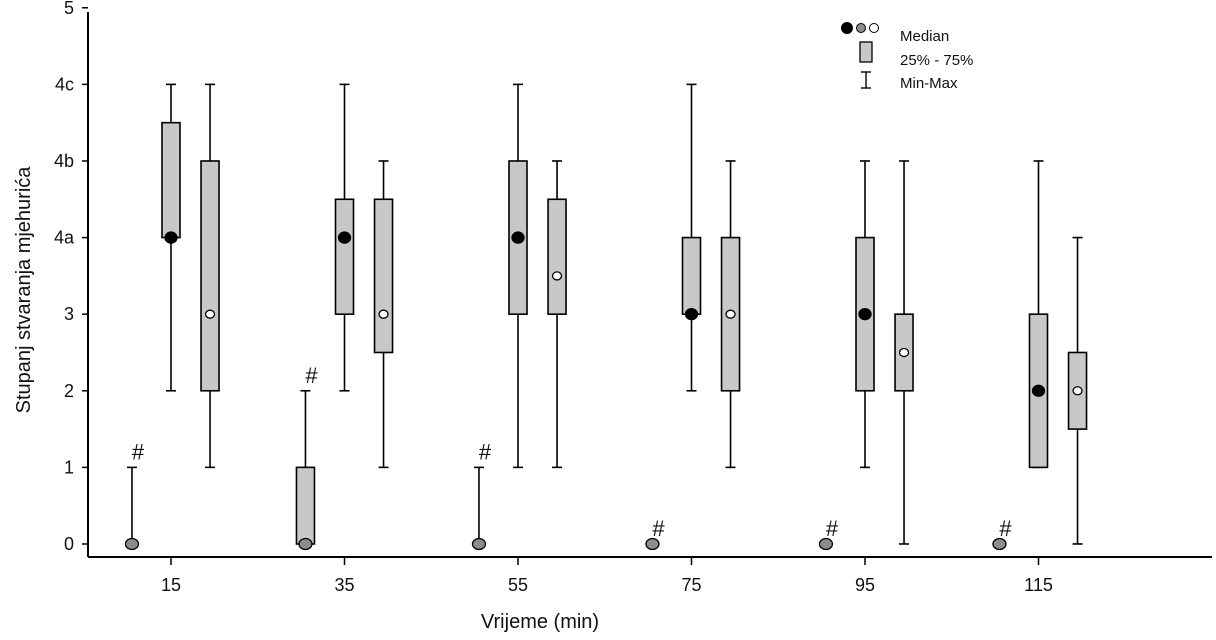 The image size is (1216, 640). Describe the element at coordinates (865, 585) in the screenshot. I see `x-tick-label: 95` at that location.